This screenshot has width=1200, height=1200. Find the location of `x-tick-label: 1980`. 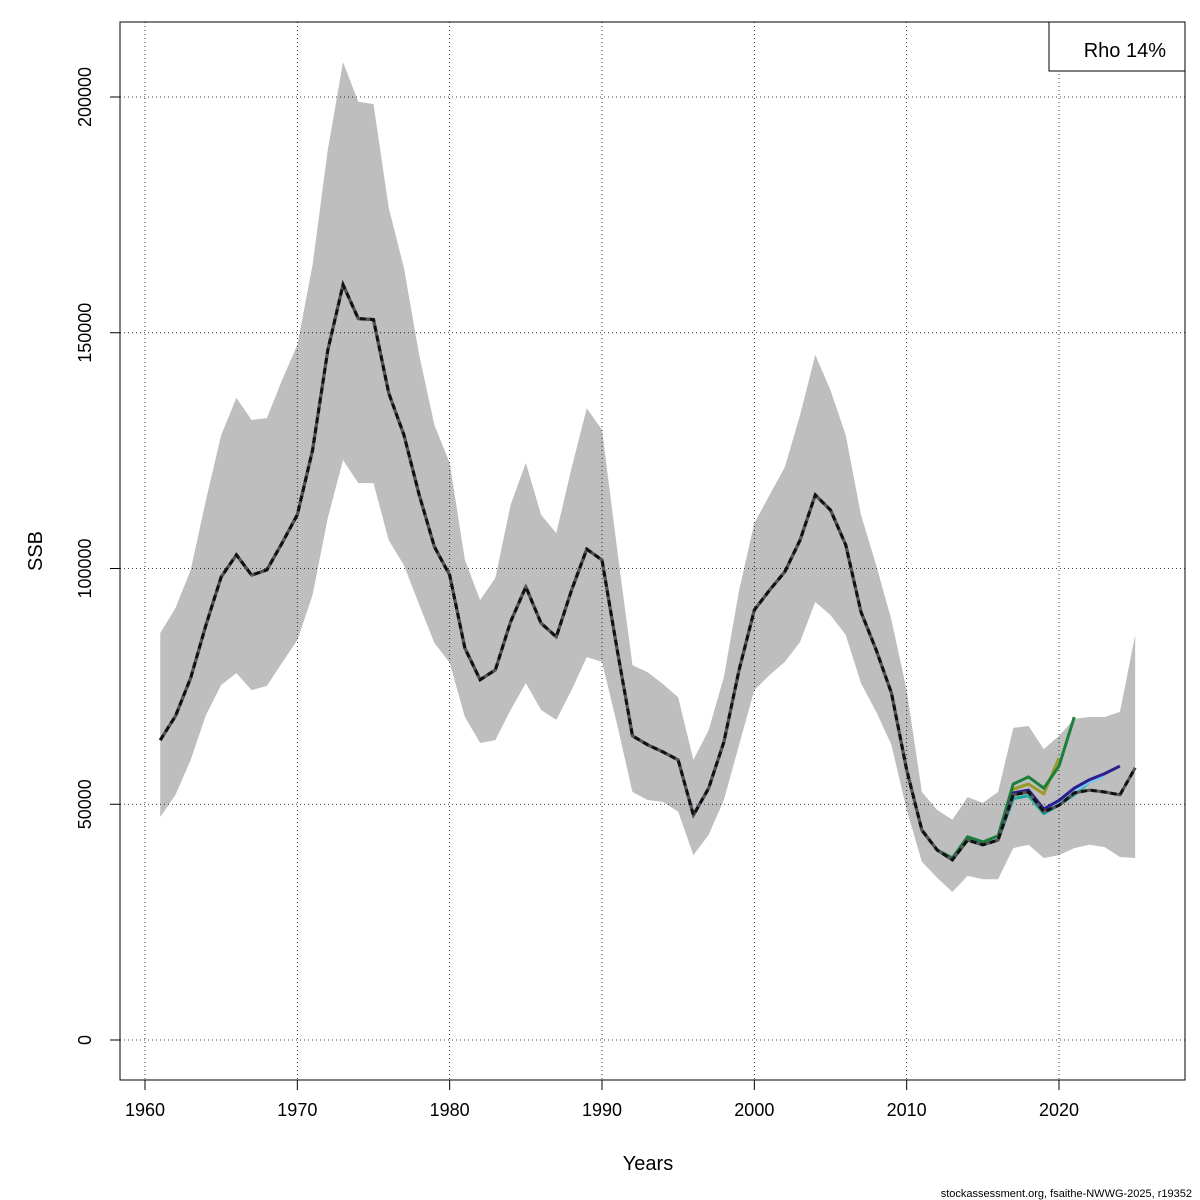

x-tick-label: 1980 is located at coordinates (450, 1110).